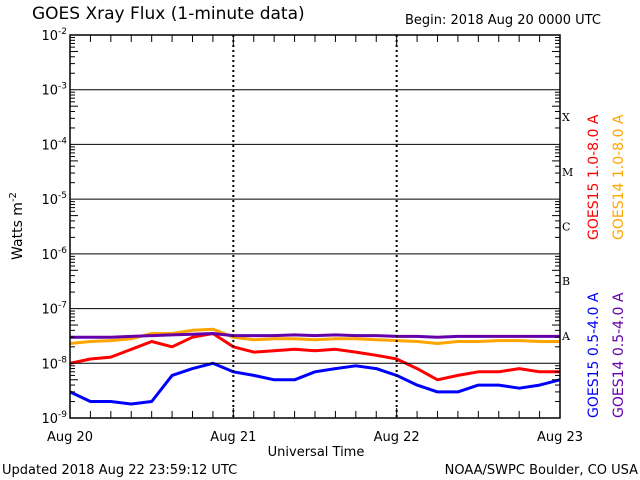 This screenshot has width=640, height=480. I want to click on x-tick-label: Aug 22, so click(397, 437).